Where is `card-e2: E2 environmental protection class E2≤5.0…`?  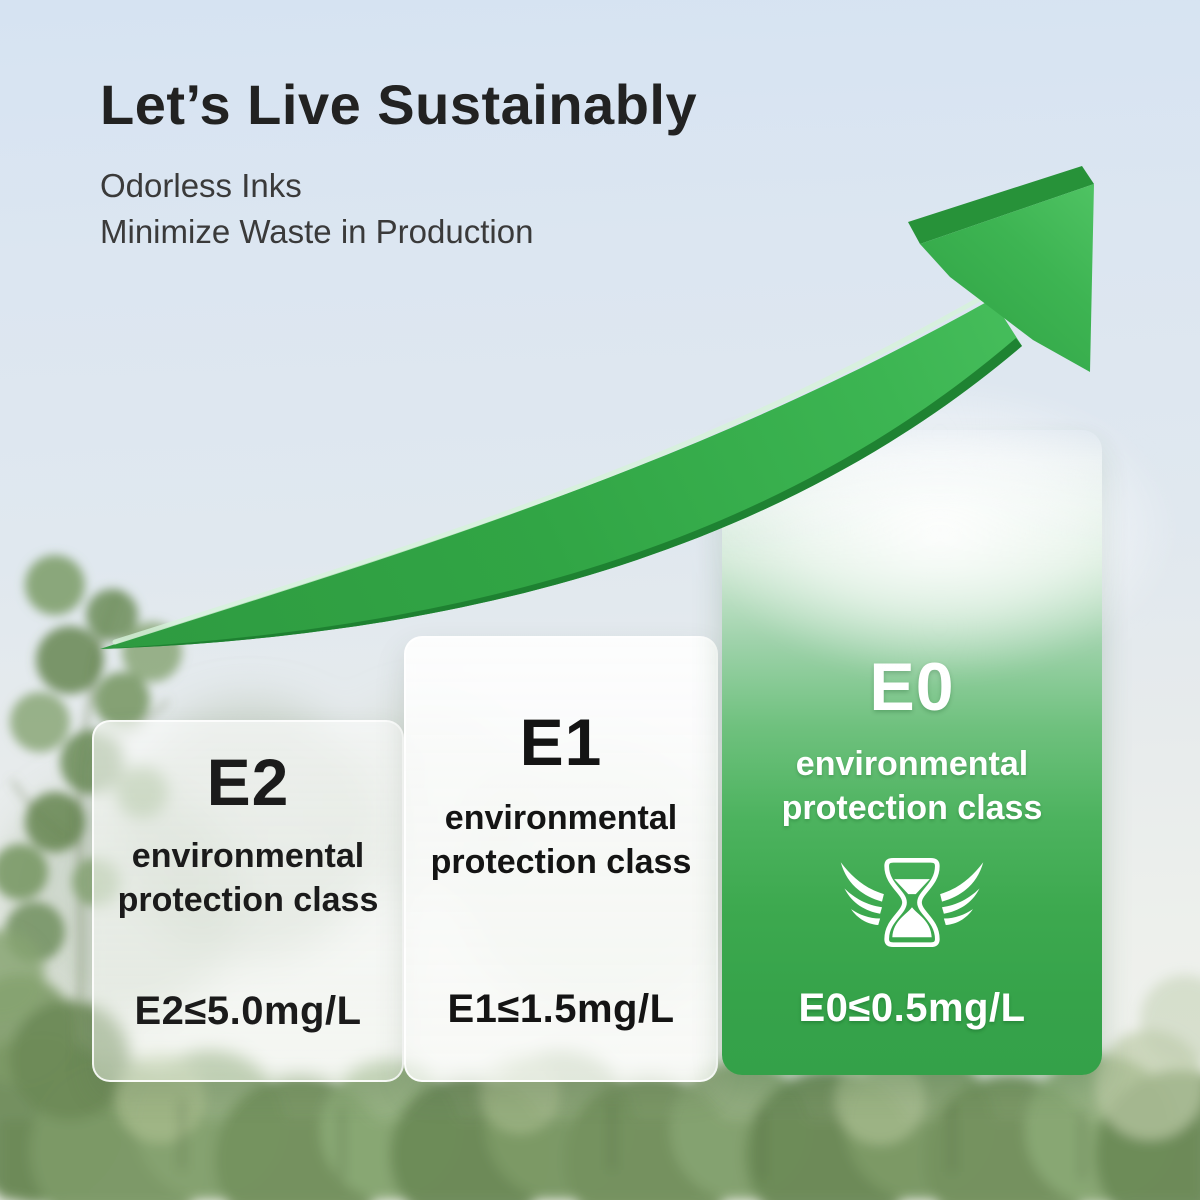
card-e2: E2 environmental protection class E2≤5.0… is located at coordinates (248, 901).